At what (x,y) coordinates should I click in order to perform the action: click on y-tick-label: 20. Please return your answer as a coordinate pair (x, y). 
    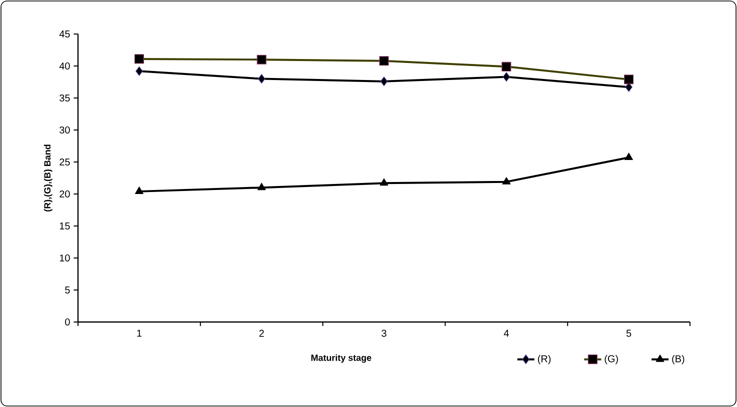
    Looking at the image, I should click on (65, 194).